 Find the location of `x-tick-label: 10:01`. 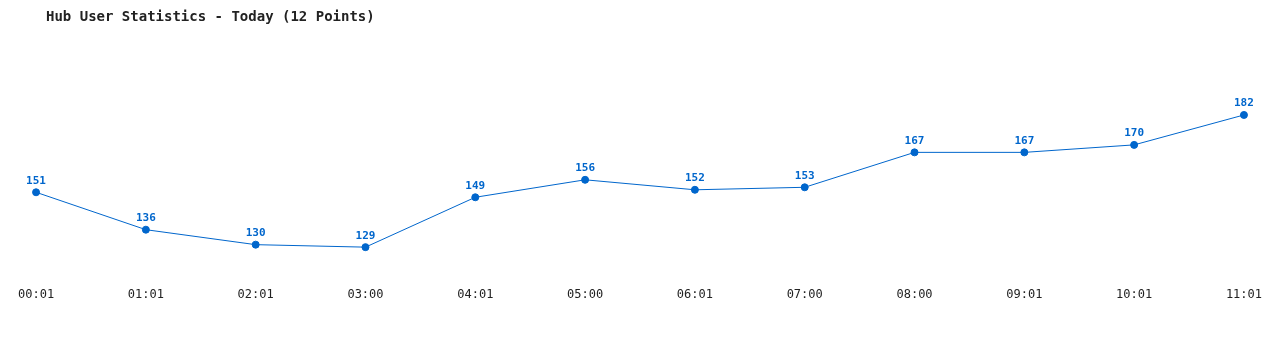

x-tick-label: 10:01 is located at coordinates (1134, 293).